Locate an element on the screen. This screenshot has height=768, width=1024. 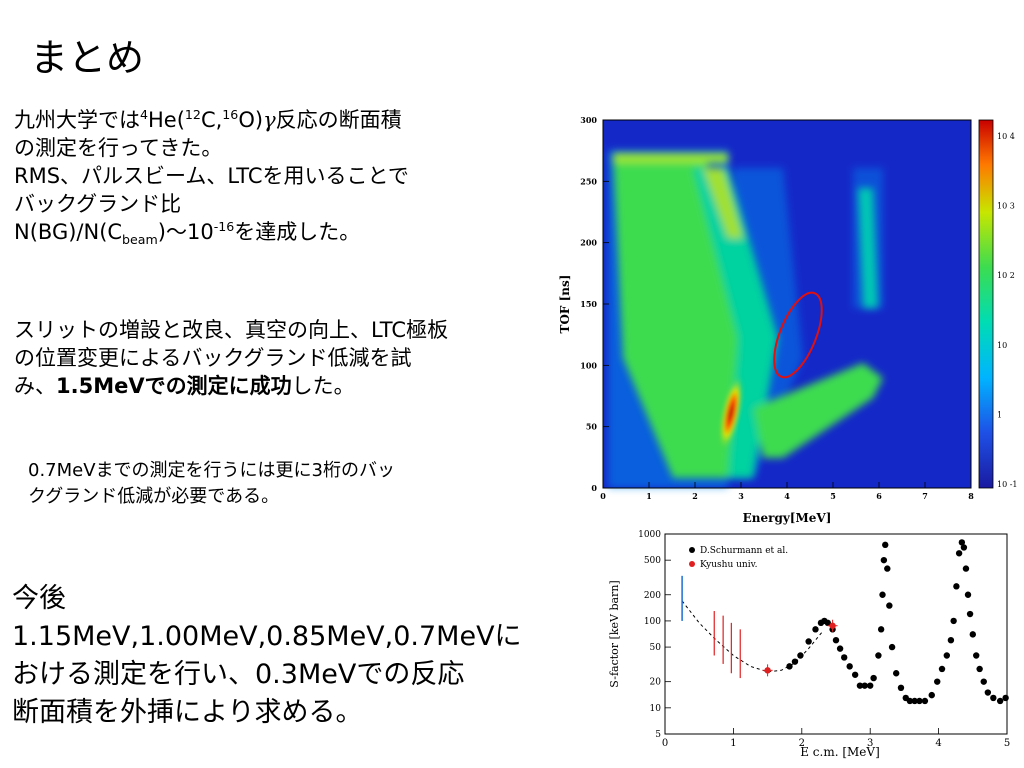
sfactor-xtick-label: 1 is located at coordinates (733, 743).